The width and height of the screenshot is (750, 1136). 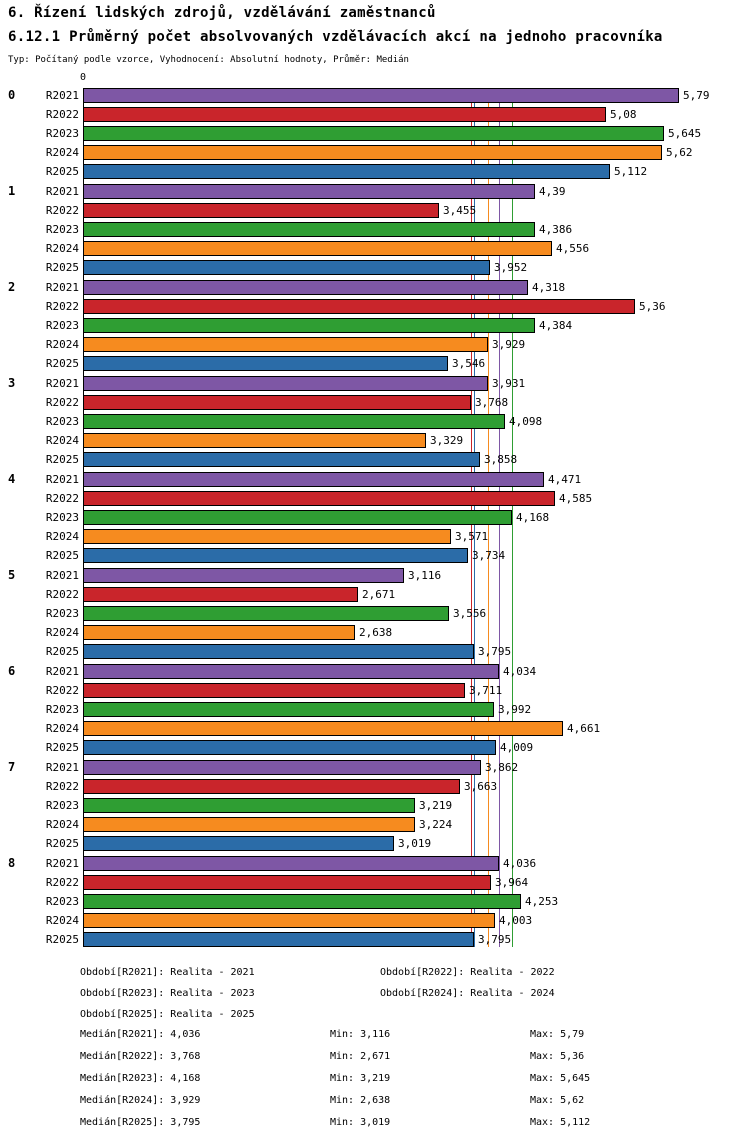 I want to click on value-label: 2,671, so click(x=379, y=594).